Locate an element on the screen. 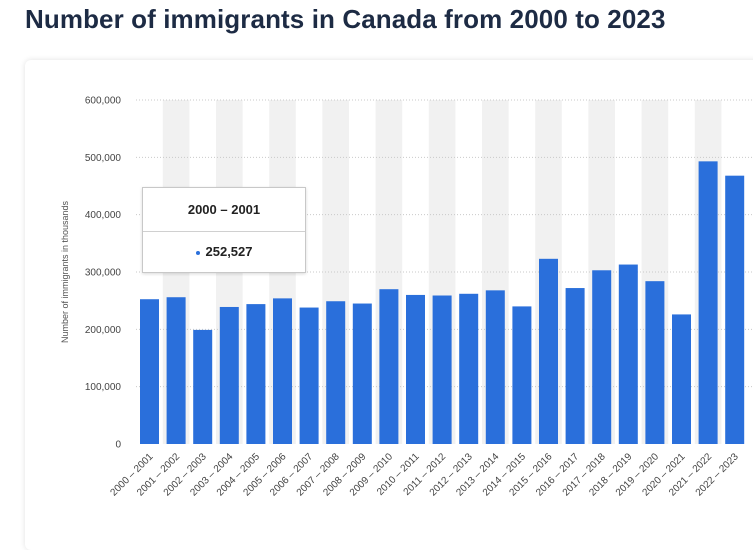 This screenshot has height=550, width=753. series-dot-icon is located at coordinates (197, 252).